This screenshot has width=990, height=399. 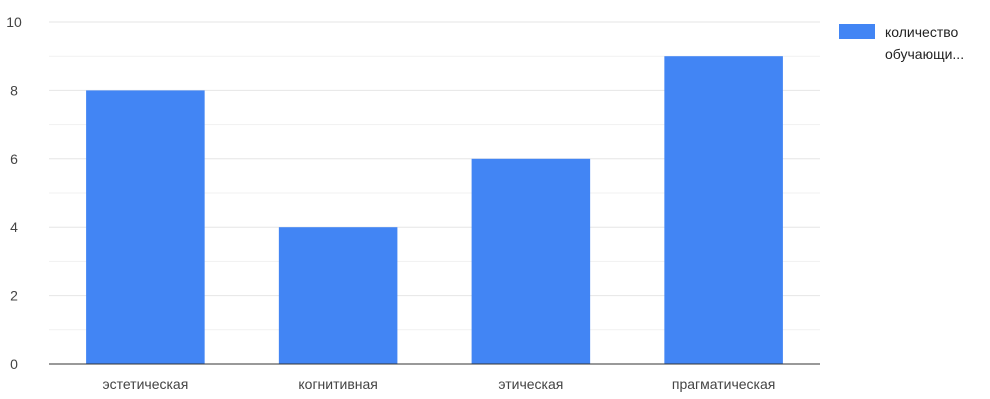 What do you see at coordinates (922, 32) in the screenshot?
I see `legend-label: количество` at bounding box center [922, 32].